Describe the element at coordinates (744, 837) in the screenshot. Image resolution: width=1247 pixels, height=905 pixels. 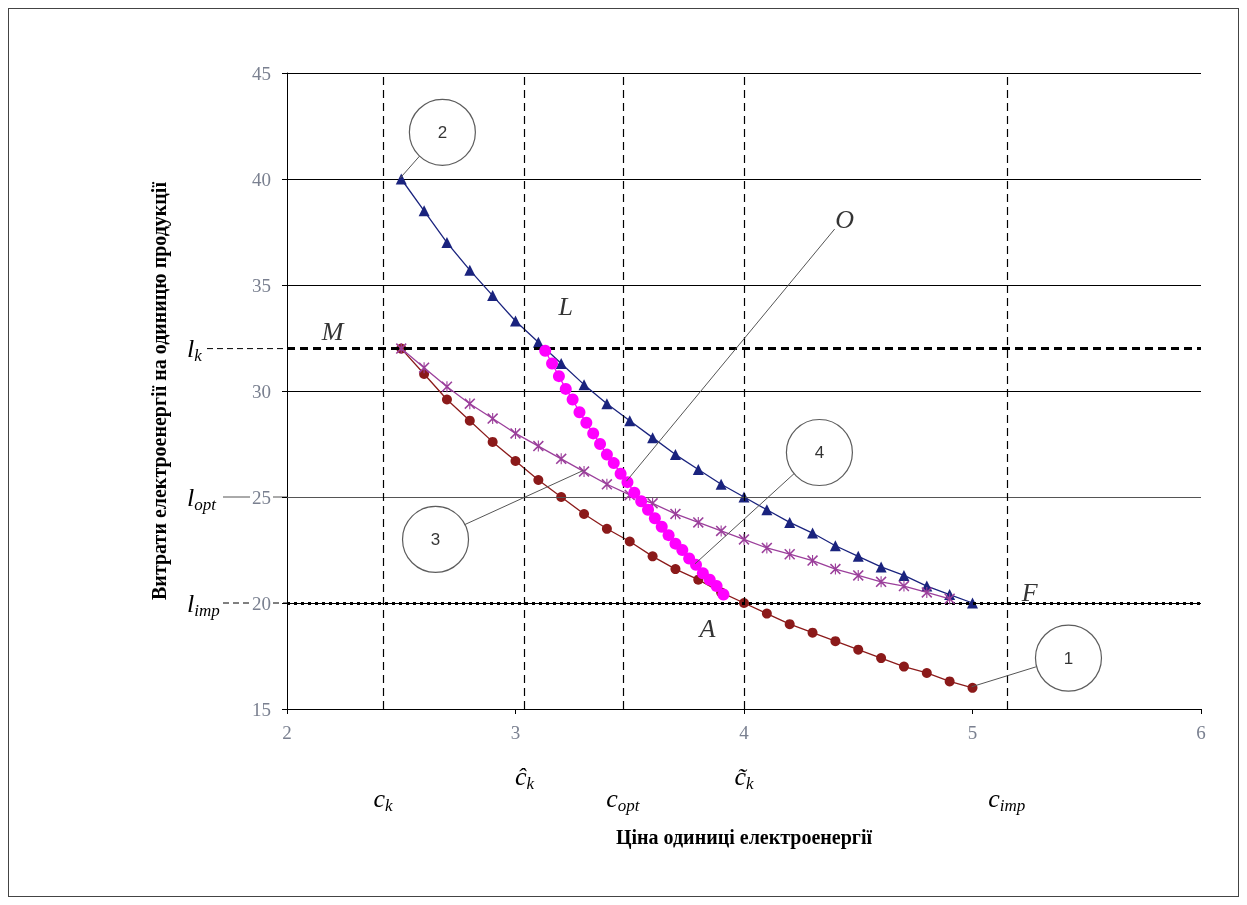
I see `x-axis-title: Ціна одиниці електроенергії` at that location.